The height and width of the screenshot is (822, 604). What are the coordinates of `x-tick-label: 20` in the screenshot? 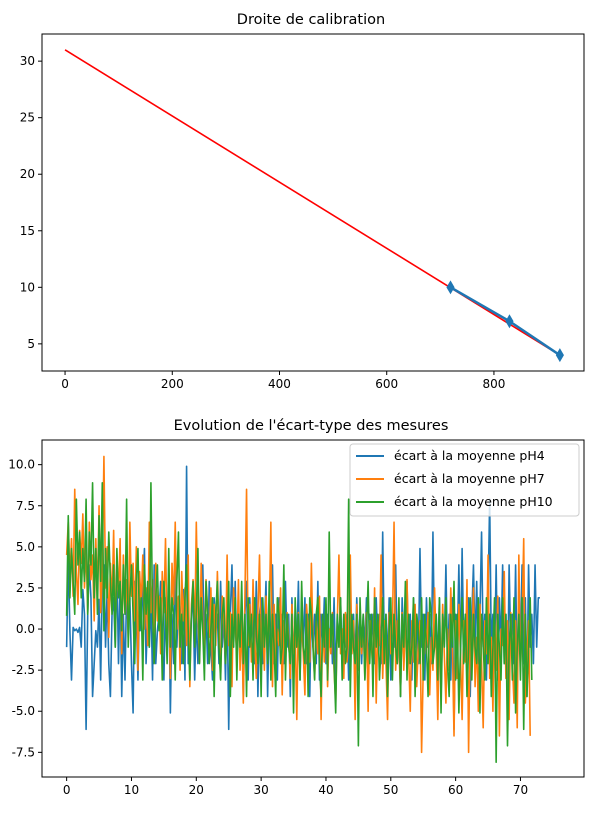 It's located at (196, 790).